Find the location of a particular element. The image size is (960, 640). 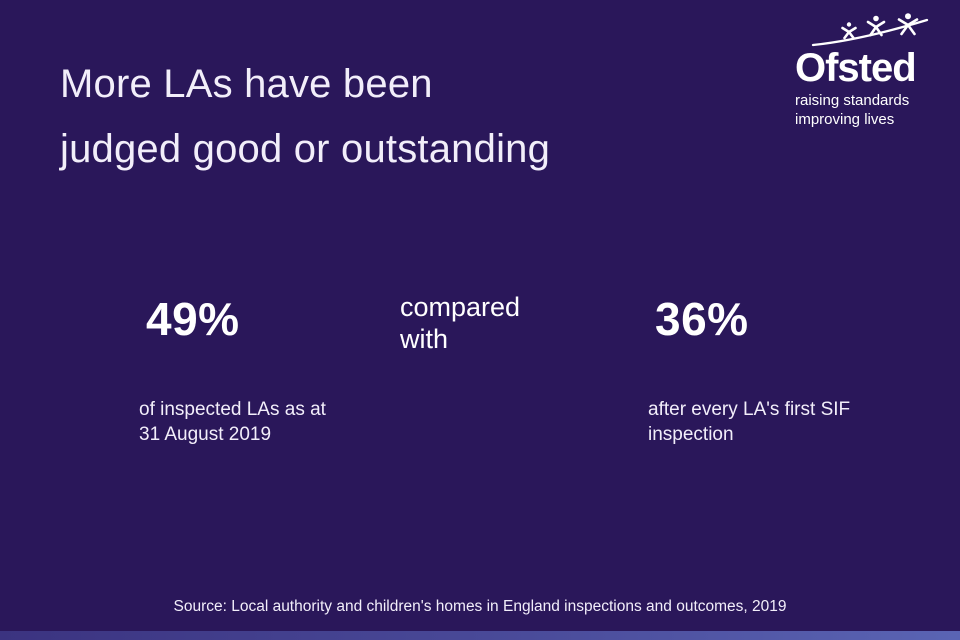

ofsted-tagline: raising standards improving lives is located at coordinates (870, 111).